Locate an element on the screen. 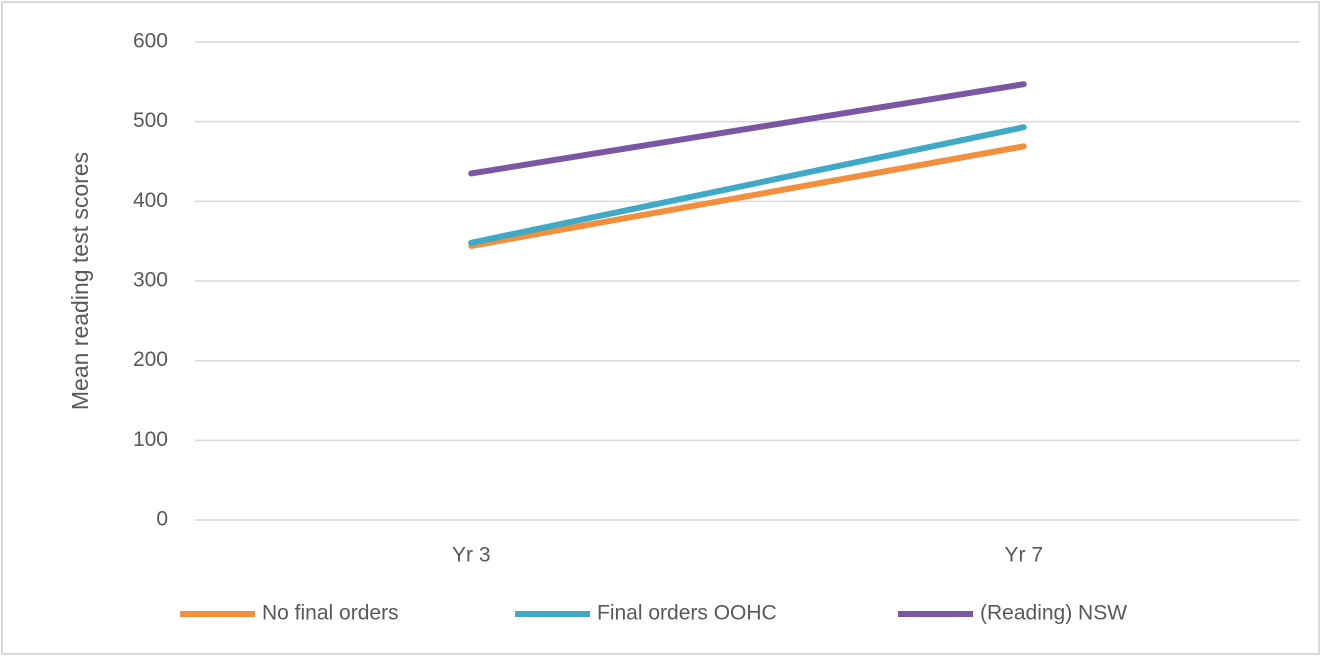 Image resolution: width=1321 pixels, height=661 pixels. y-axis-label: Mean reading test scores is located at coordinates (80, 281).